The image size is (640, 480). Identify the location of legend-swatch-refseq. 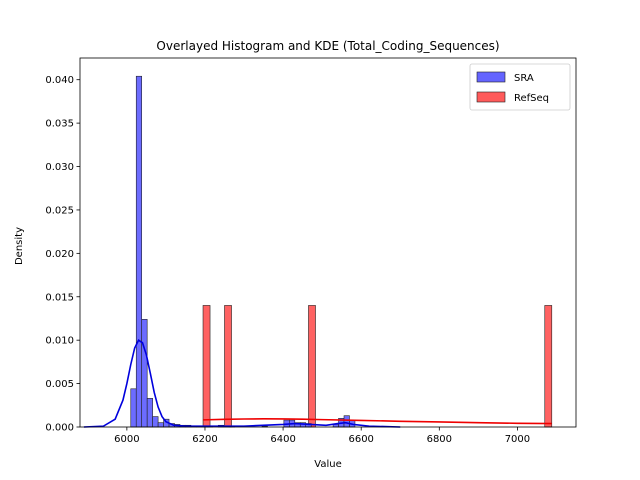
(491, 97).